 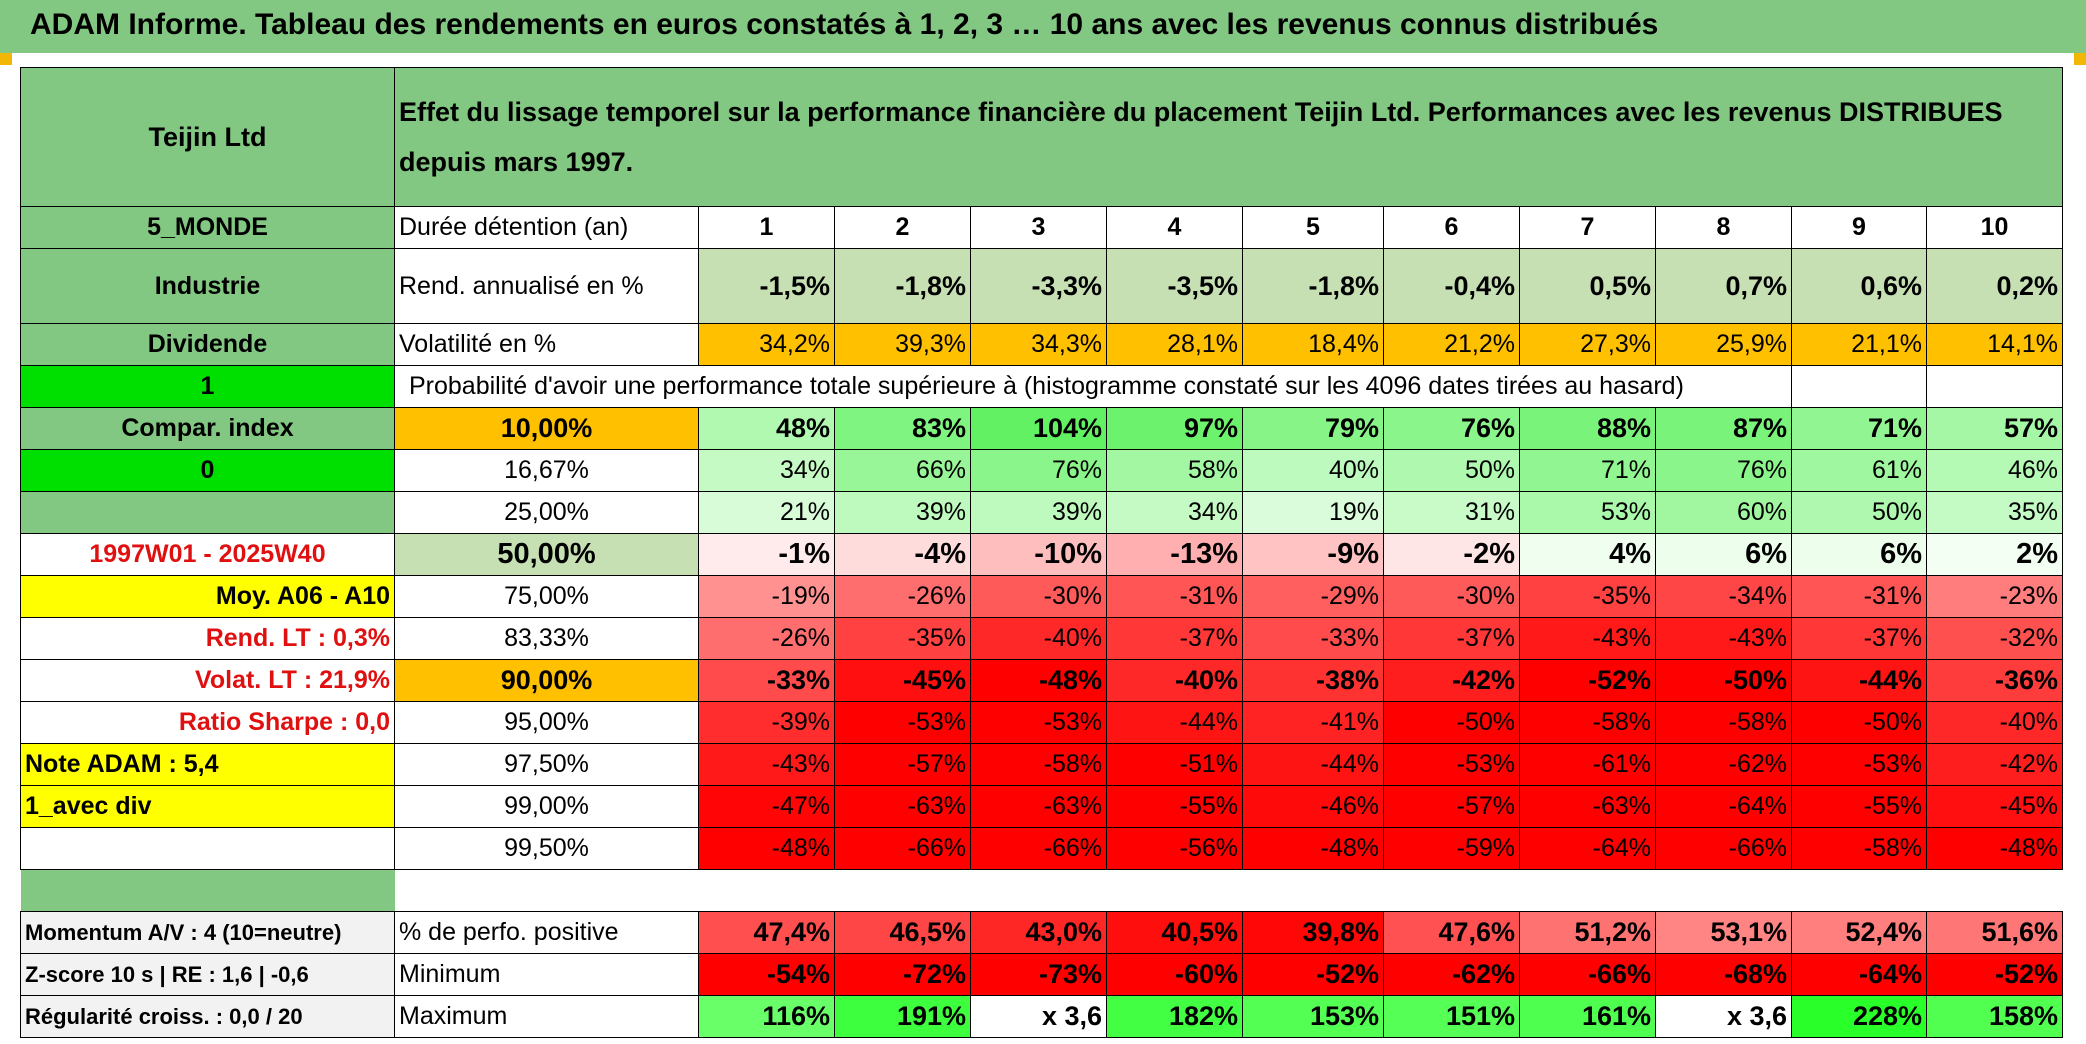 What do you see at coordinates (1313, 428) in the screenshot?
I see `percentile-cell: 79%` at bounding box center [1313, 428].